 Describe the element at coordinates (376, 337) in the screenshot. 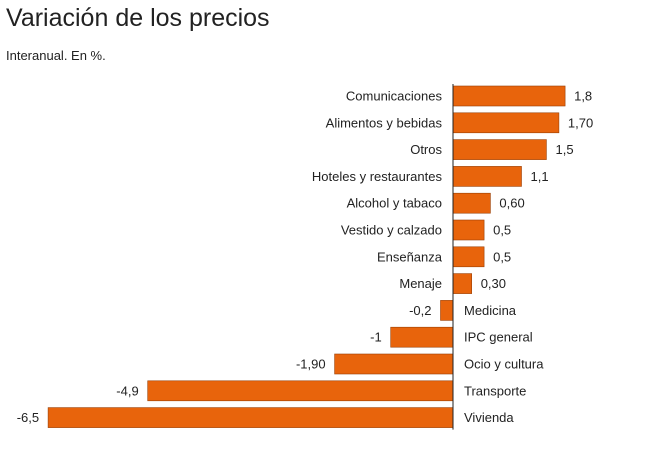

I see `value-label-9: -1` at that location.